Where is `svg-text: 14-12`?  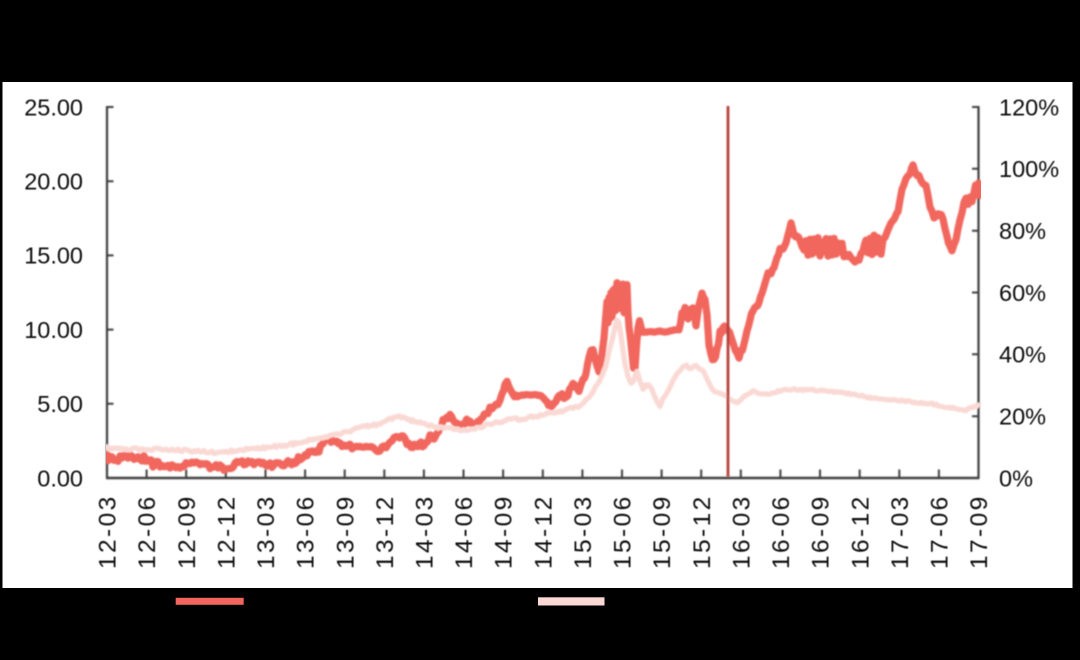
svg-text: 14-12 is located at coordinates (543, 531).